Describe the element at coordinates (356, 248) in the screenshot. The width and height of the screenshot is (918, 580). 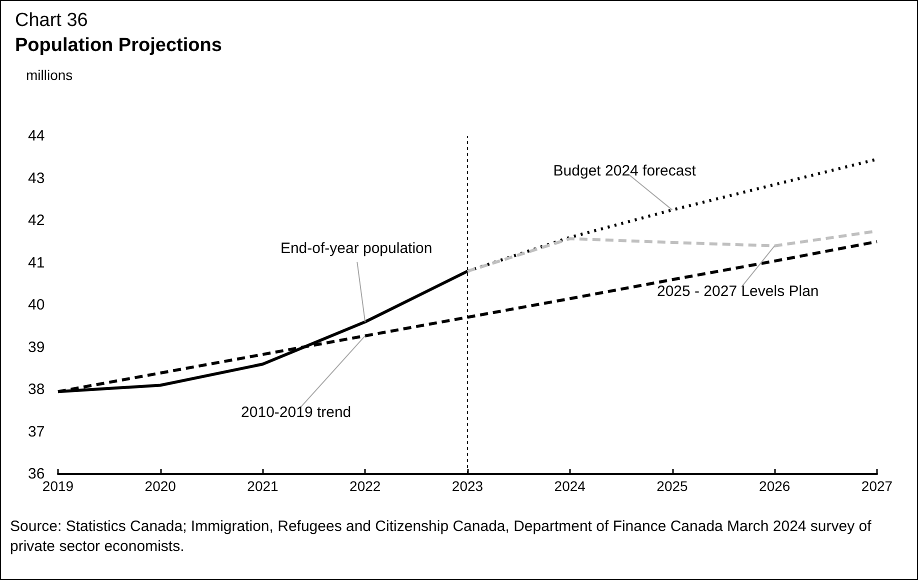
I see `series-label: End-of-year population` at that location.